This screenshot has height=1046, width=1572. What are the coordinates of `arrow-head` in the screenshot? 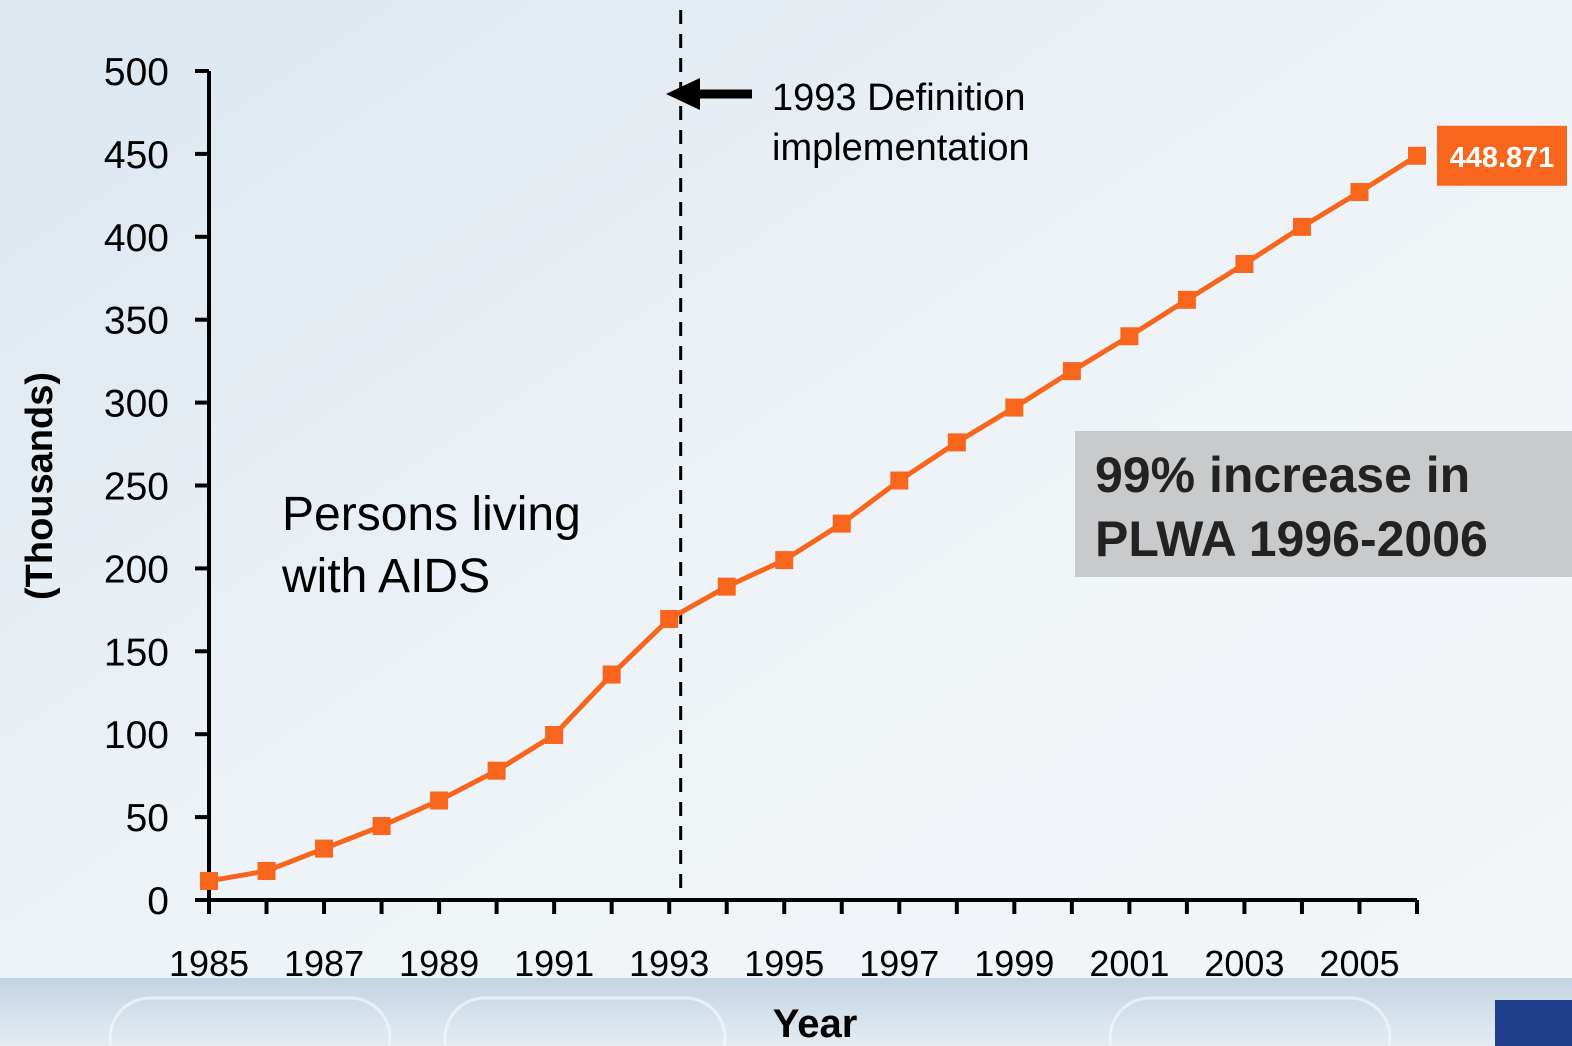 It's located at (683, 94).